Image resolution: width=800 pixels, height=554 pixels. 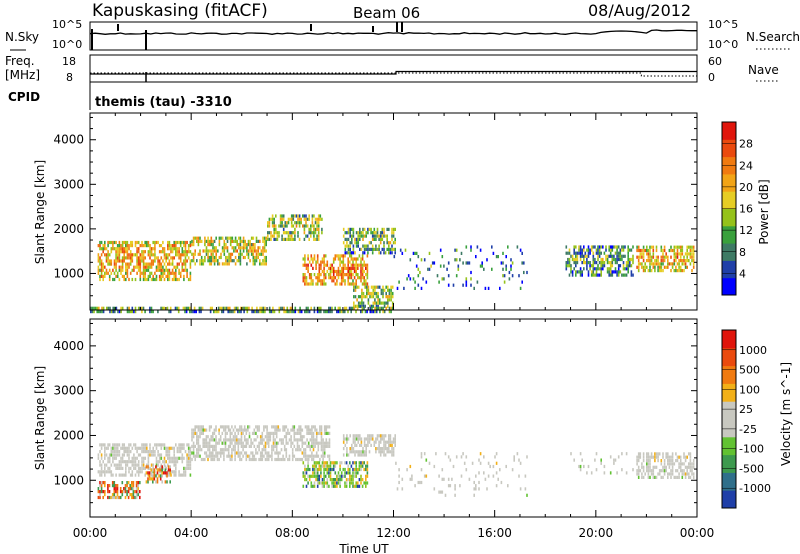 What do you see at coordinates (363, 548) in the screenshot?
I see `time-axis-label: Time UT` at bounding box center [363, 548].